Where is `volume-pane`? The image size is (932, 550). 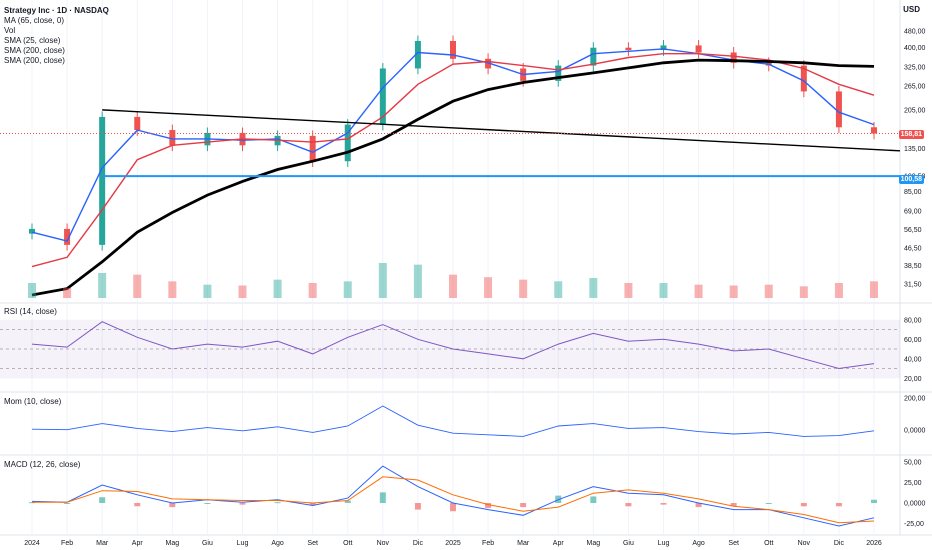
volume-pane is located at coordinates (453, 280).